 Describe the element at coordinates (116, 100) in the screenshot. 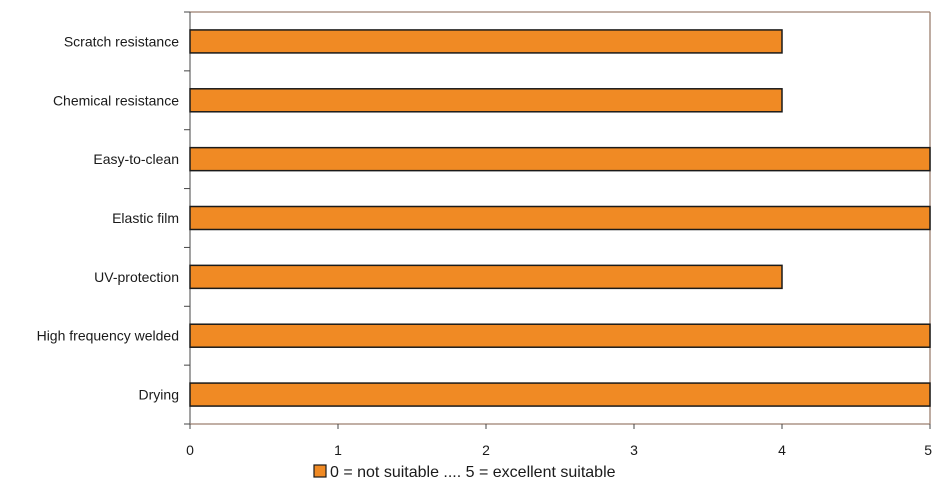

I see `category-label: Chemical resistance` at that location.